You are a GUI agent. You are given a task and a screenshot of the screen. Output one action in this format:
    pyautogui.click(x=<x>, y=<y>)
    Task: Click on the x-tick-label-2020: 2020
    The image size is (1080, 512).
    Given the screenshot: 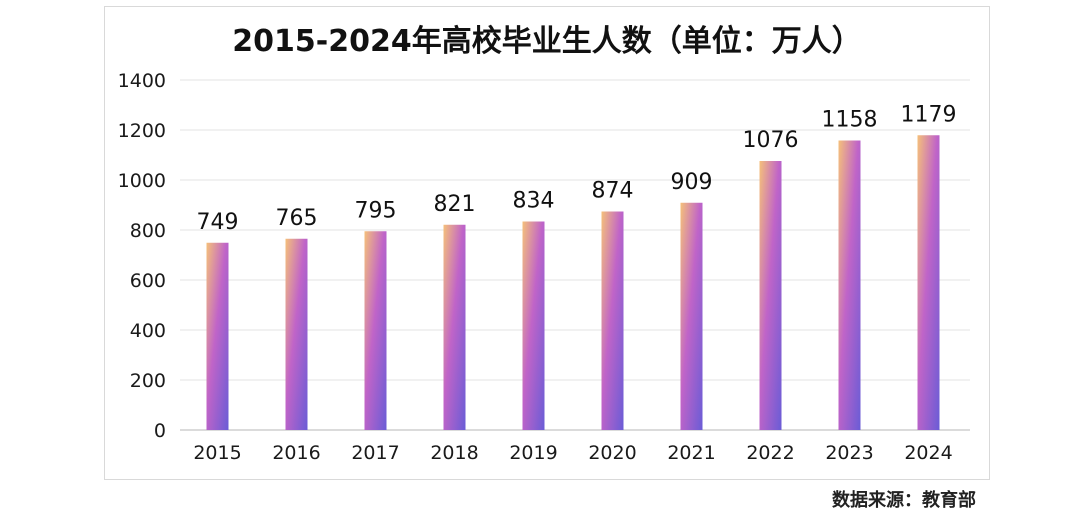 What is the action you would take?
    pyautogui.click(x=612, y=453)
    